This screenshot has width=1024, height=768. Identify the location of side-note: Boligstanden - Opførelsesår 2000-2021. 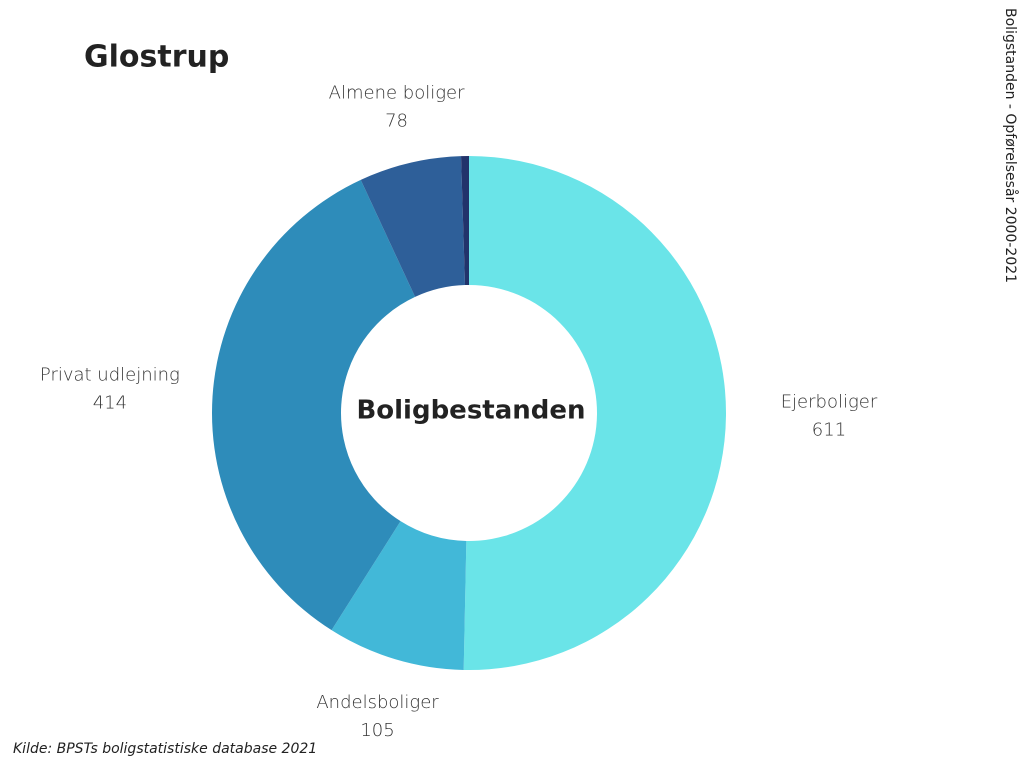
(1010, 145).